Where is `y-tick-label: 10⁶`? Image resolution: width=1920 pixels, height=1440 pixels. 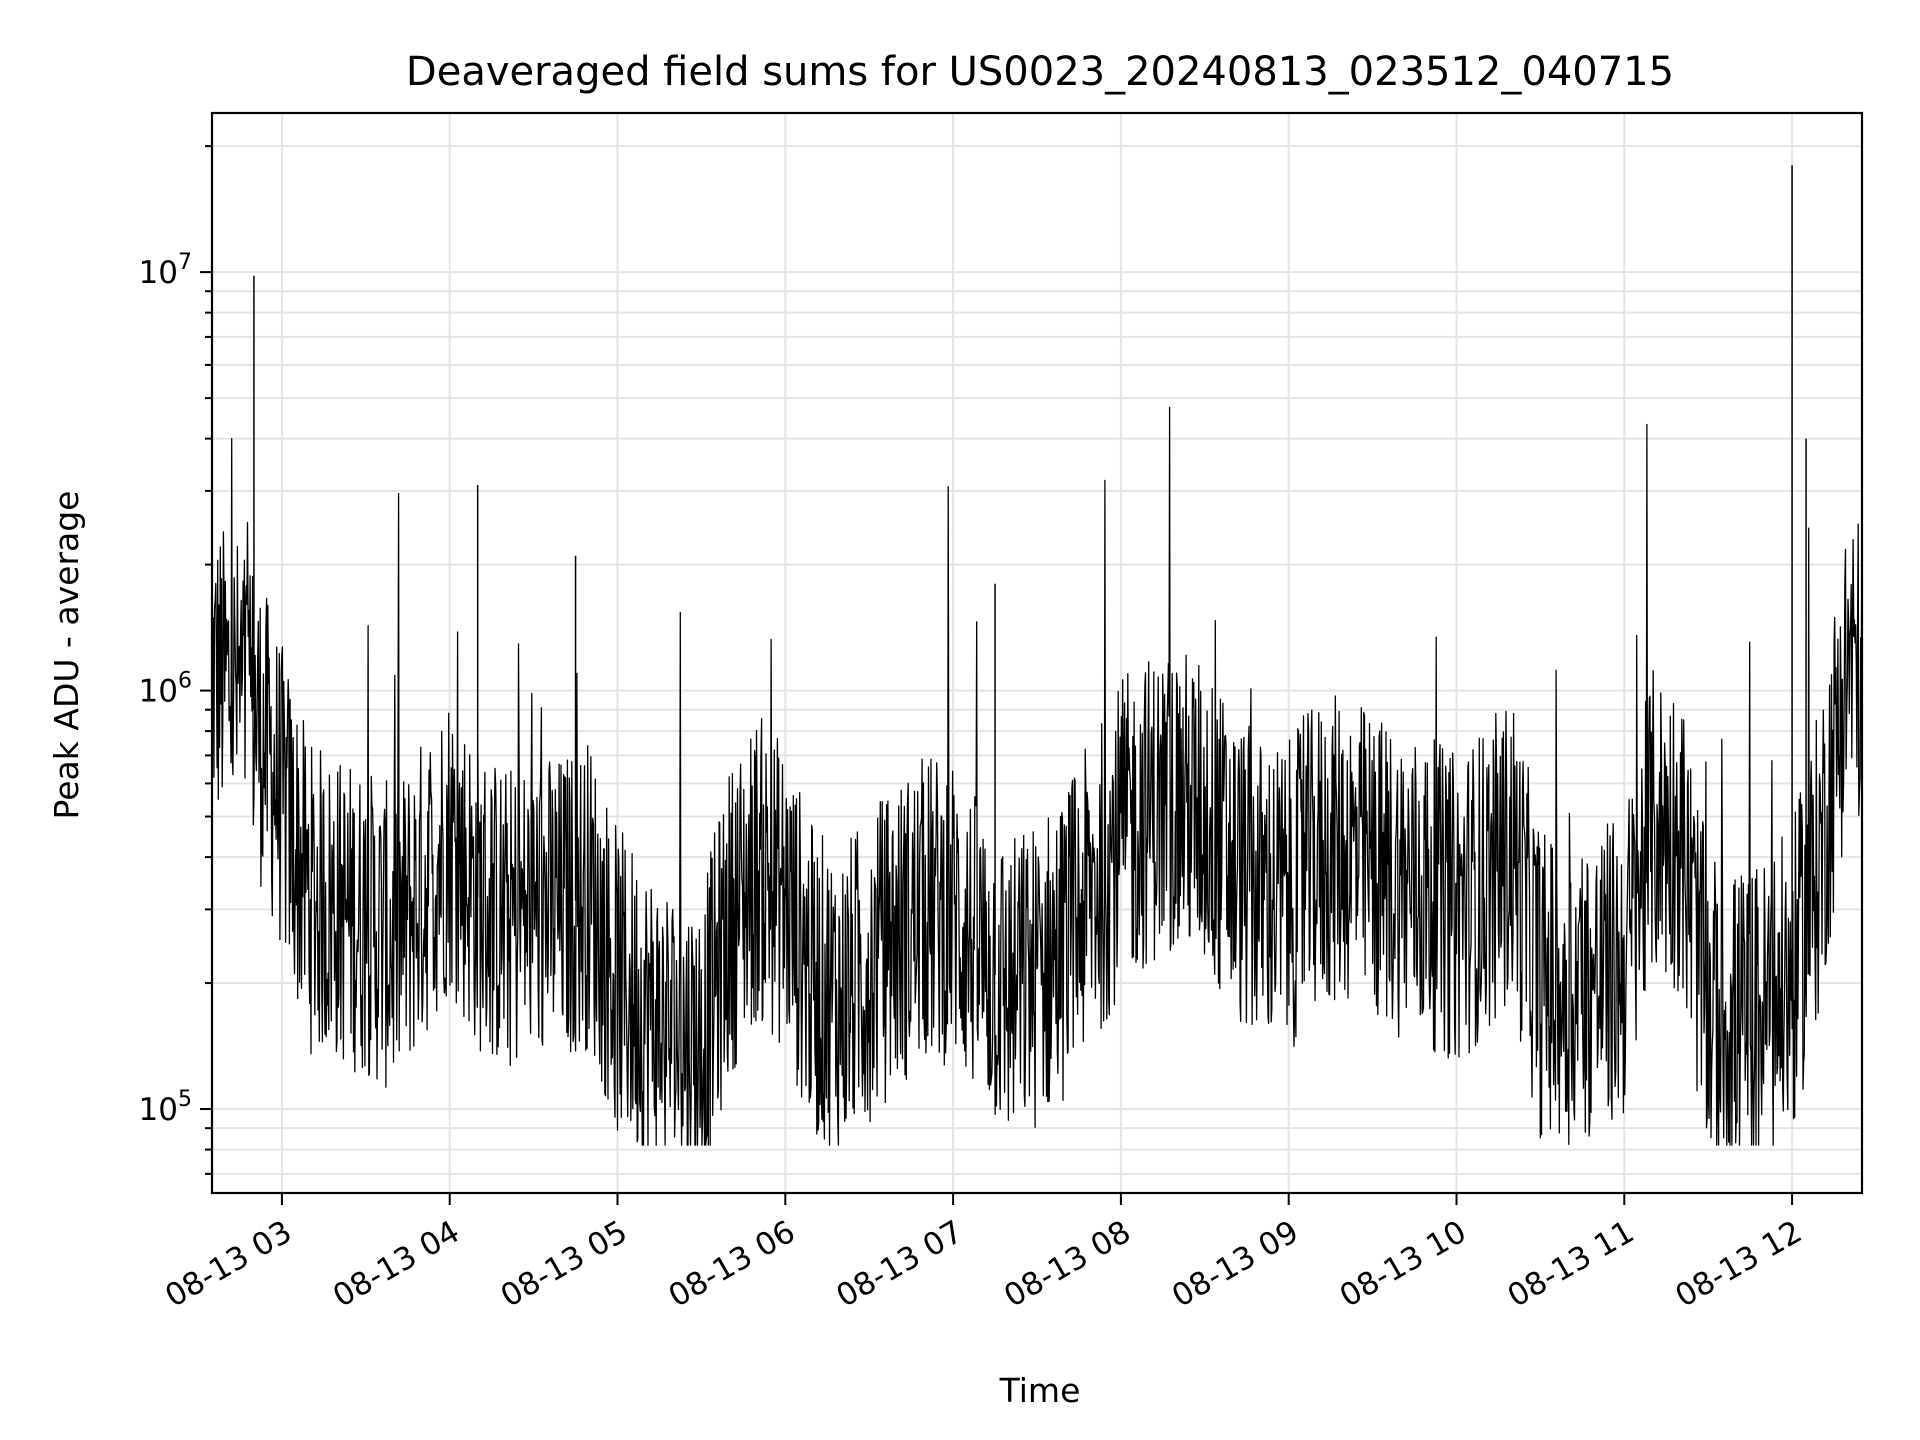
y-tick-label: 10⁶ is located at coordinates (165, 689).